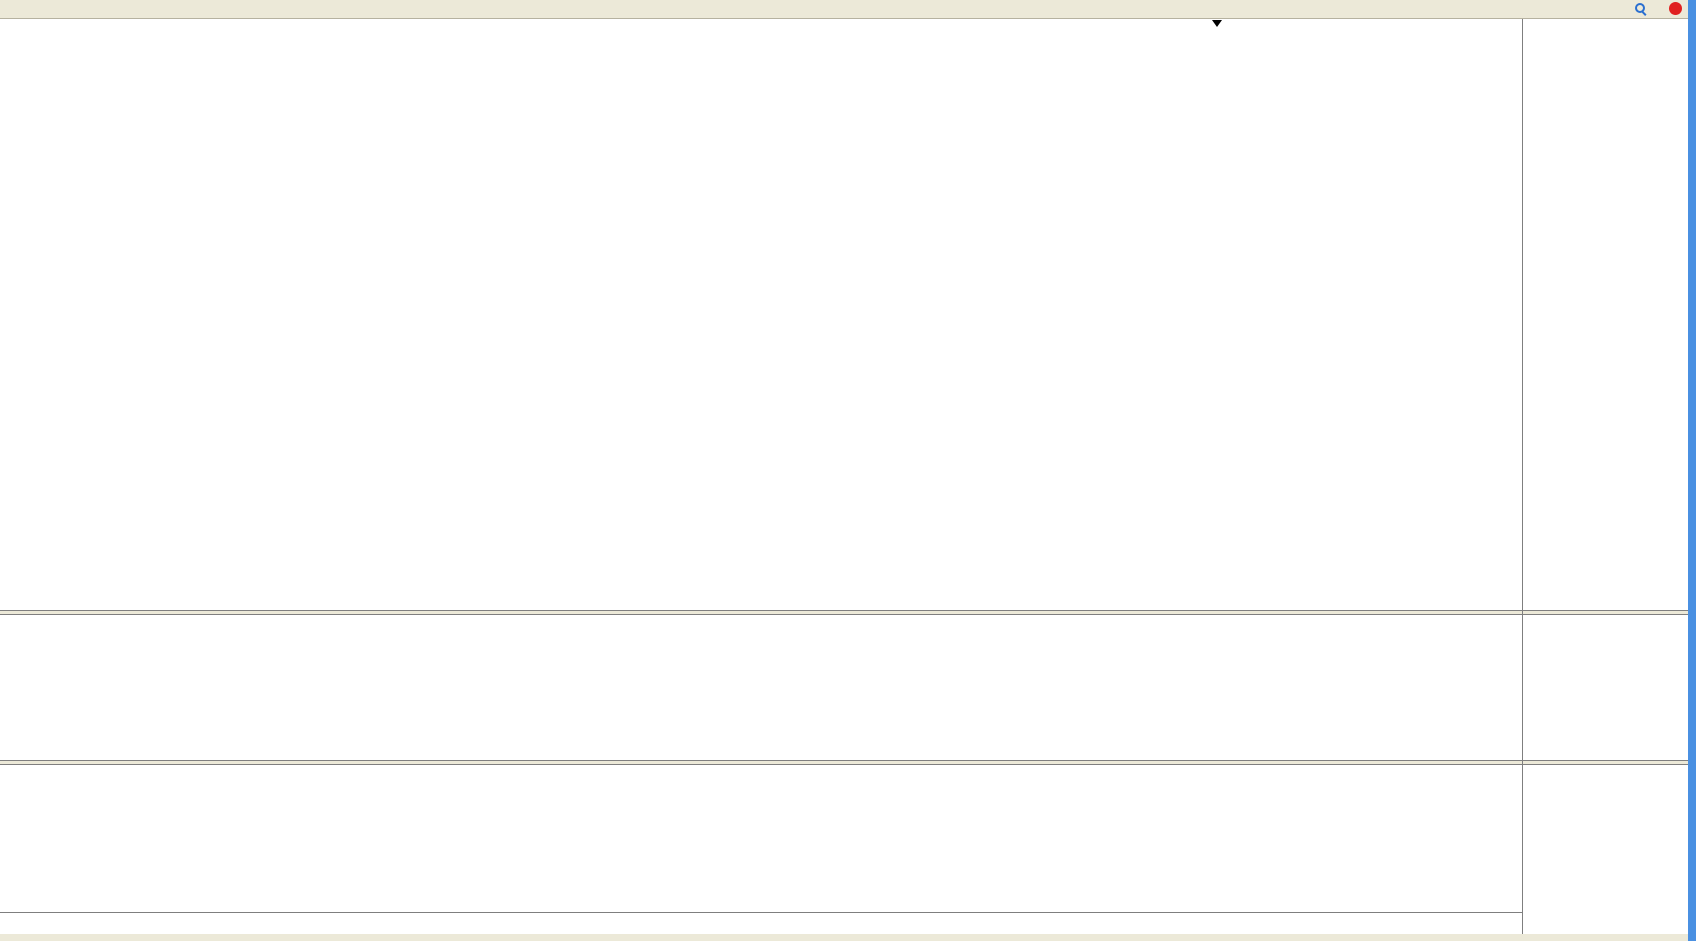  I want to click on notification-badge, so click(1675, 8).